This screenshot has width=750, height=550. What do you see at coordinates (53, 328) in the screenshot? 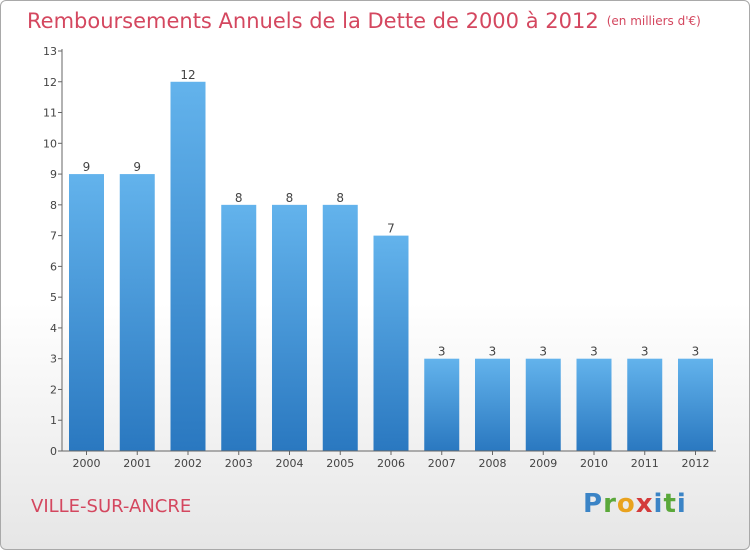
I see `y-tick-label: 4` at bounding box center [53, 328].